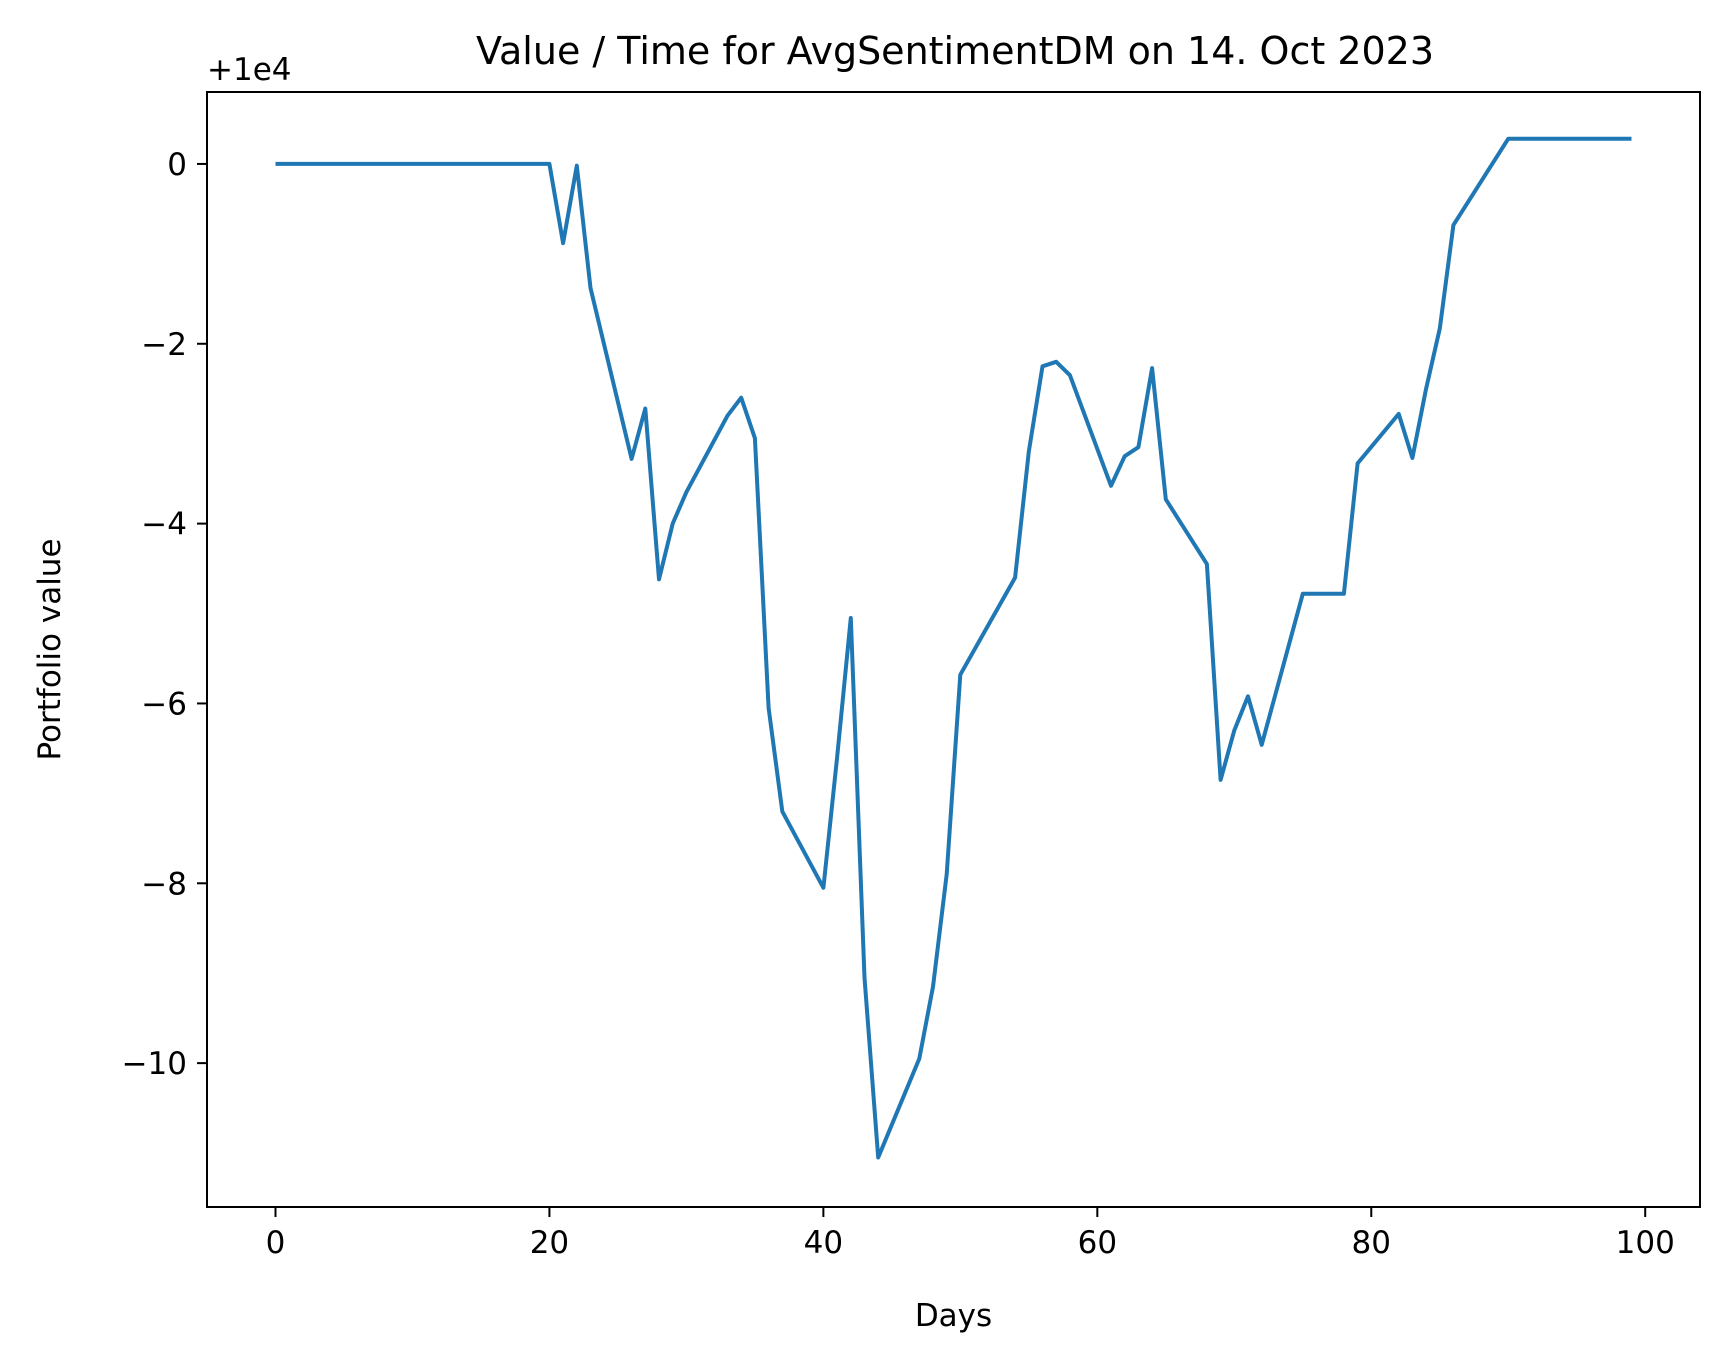 The height and width of the screenshot is (1361, 1723). I want to click on y-tick-label: −8, so click(164, 884).